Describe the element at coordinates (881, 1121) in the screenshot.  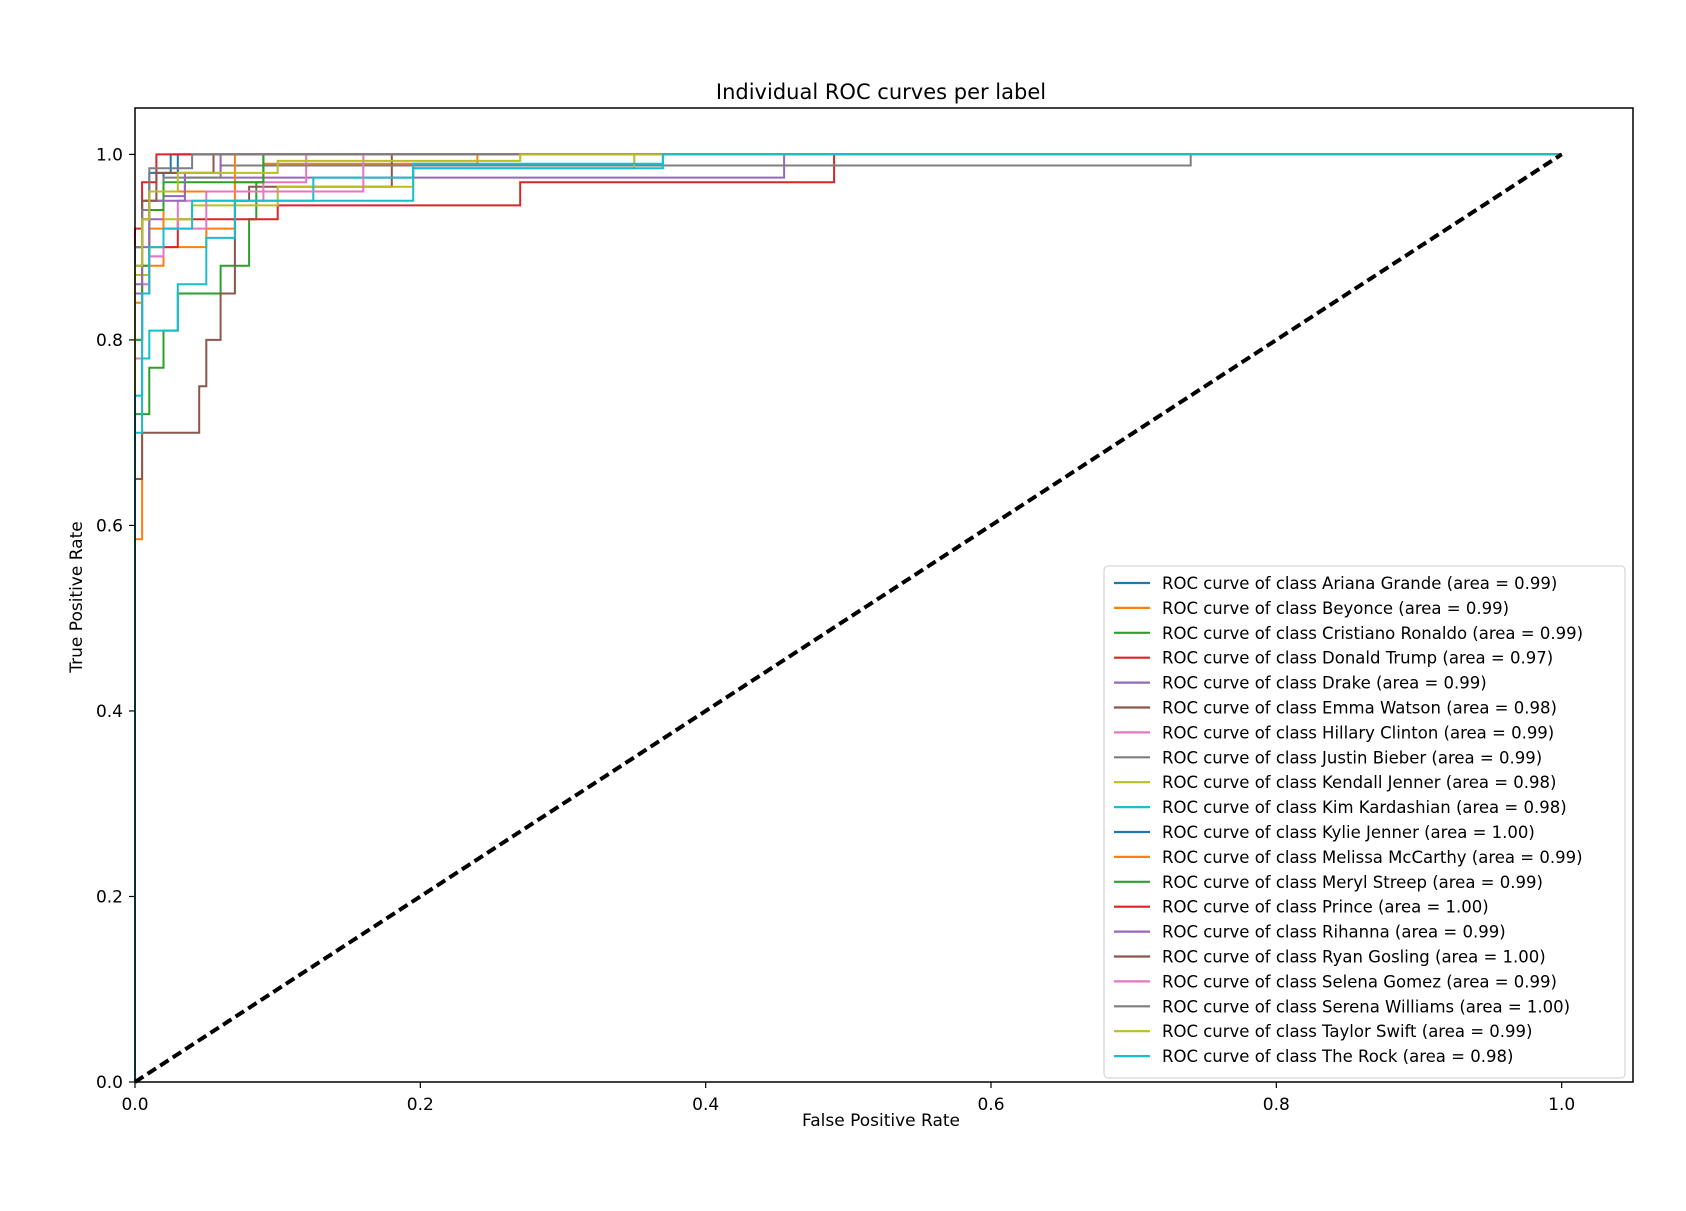
I see `x-axis-label: False Positive Rate` at that location.